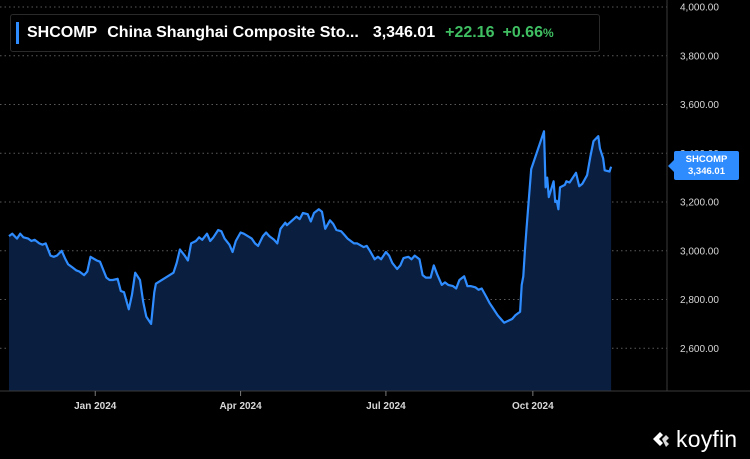 The height and width of the screenshot is (459, 750). Describe the element at coordinates (699, 300) in the screenshot. I see `y-tick-label: 2,800.00` at that location.